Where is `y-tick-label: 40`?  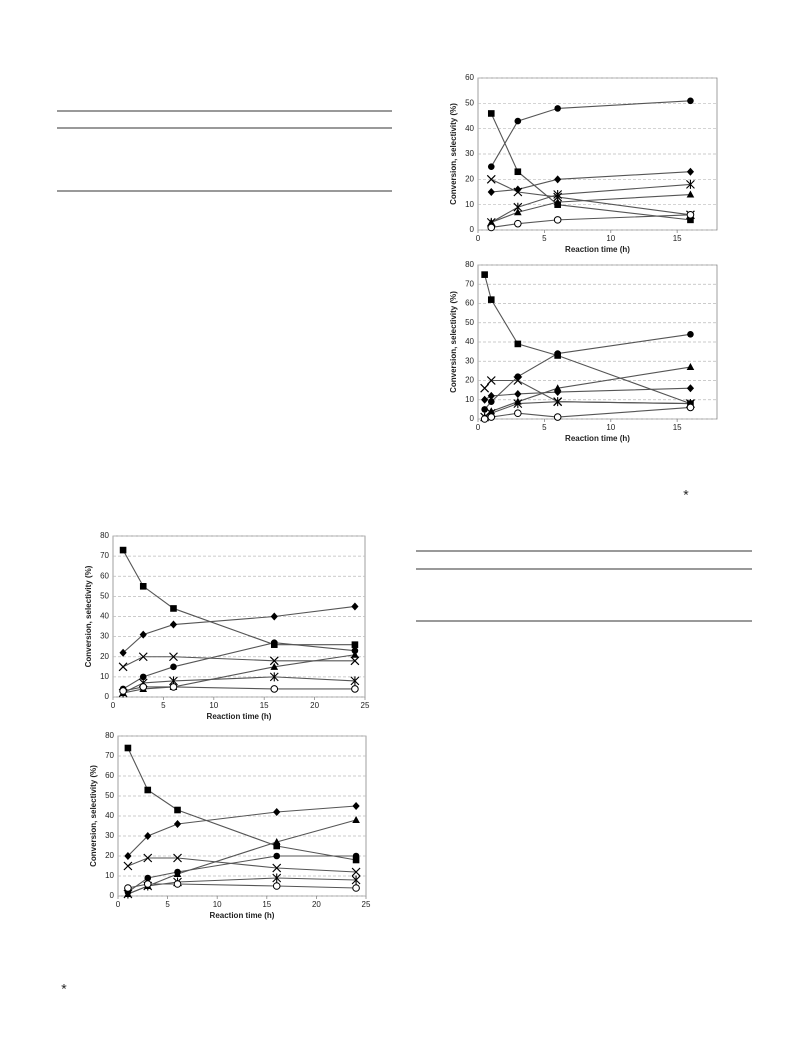
y-tick-label: 40 is located at coordinates (469, 341).